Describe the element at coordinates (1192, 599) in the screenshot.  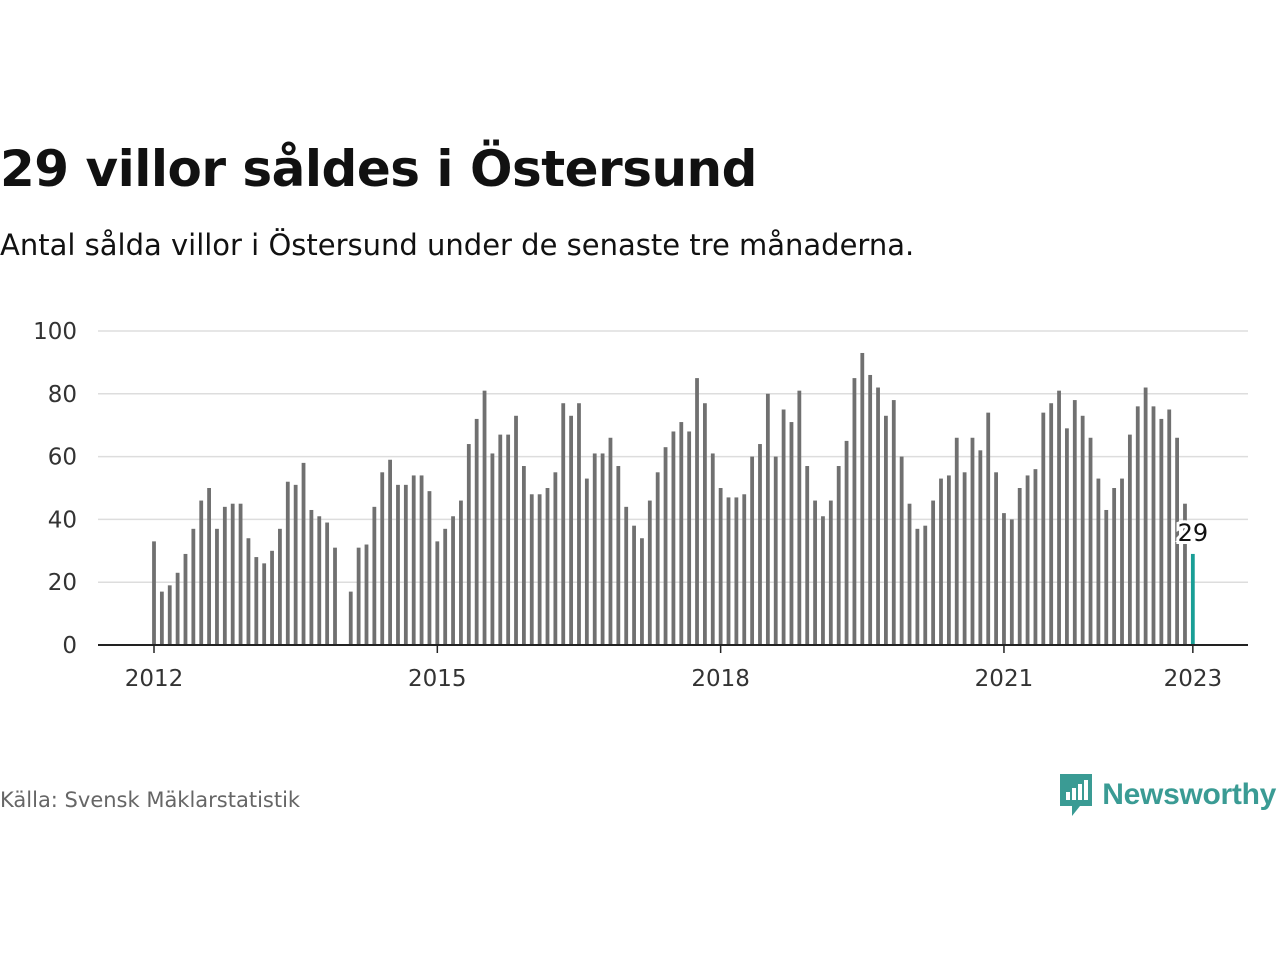
I see `highlight-bar` at that location.